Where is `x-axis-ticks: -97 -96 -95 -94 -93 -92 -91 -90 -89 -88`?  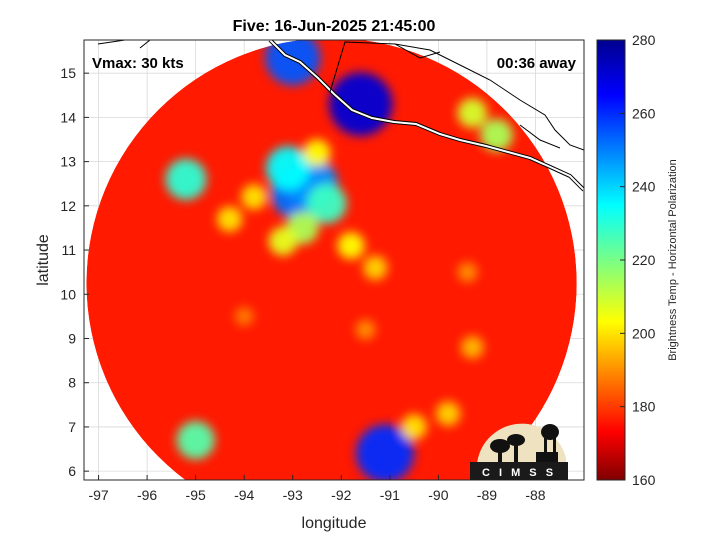 x-axis-ticks: -97 -96 -95 -94 -93 -92 -91 -90 -89 -88 is located at coordinates (317, 489).